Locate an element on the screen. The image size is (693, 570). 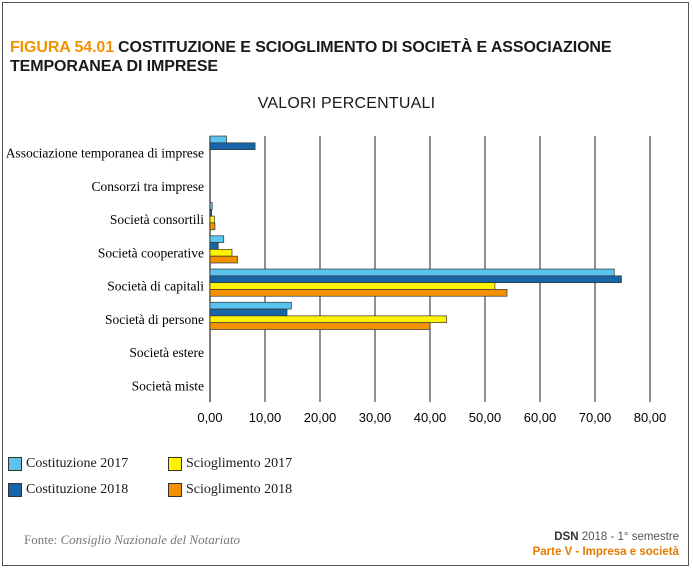
category-label: Società consortili is located at coordinates (157, 219).